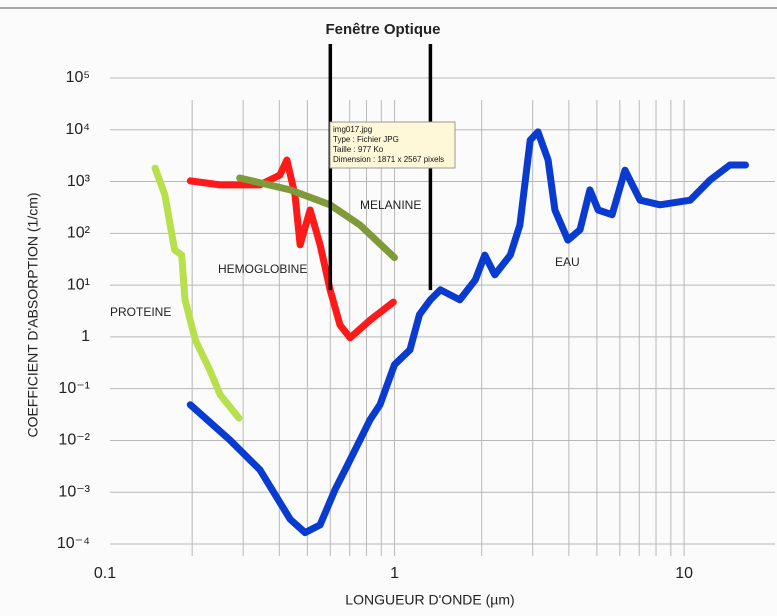 The width and height of the screenshot is (777, 616). Describe the element at coordinates (73, 543) in the screenshot. I see `y-tick-label: 10⁻⁴` at that location.